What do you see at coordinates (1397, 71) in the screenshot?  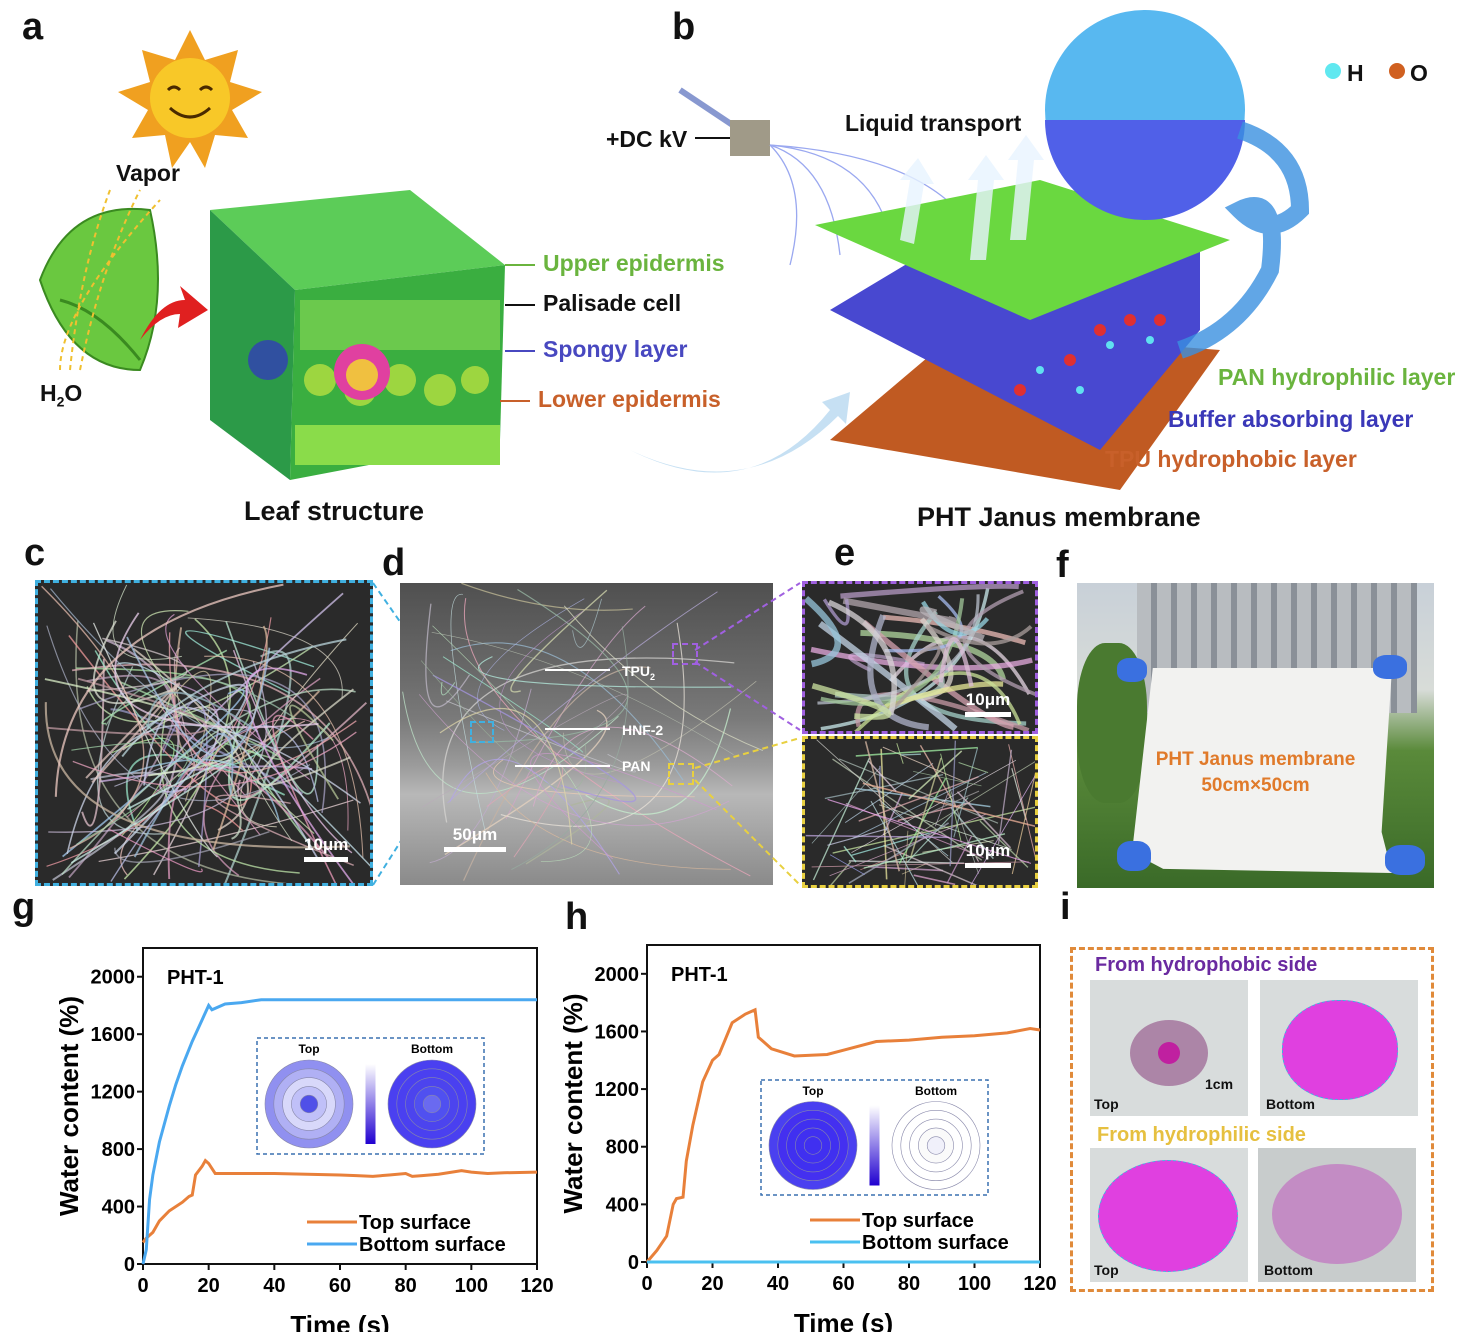 I see `oxygen-atom-icon` at bounding box center [1397, 71].